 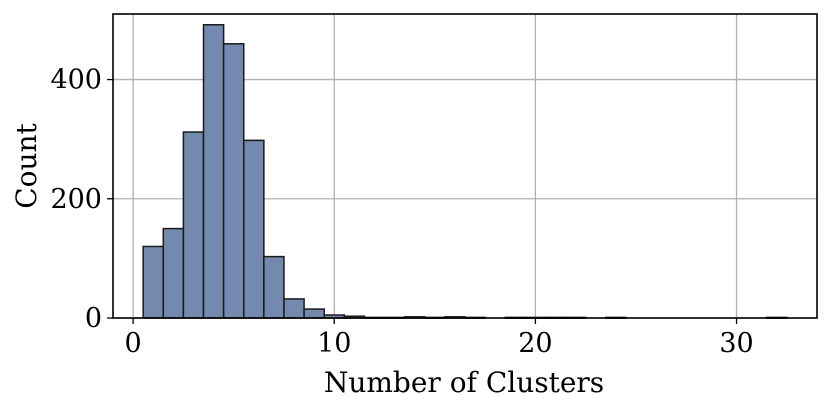 What do you see at coordinates (736, 343) in the screenshot?
I see `x-tick-label: 30` at bounding box center [736, 343].